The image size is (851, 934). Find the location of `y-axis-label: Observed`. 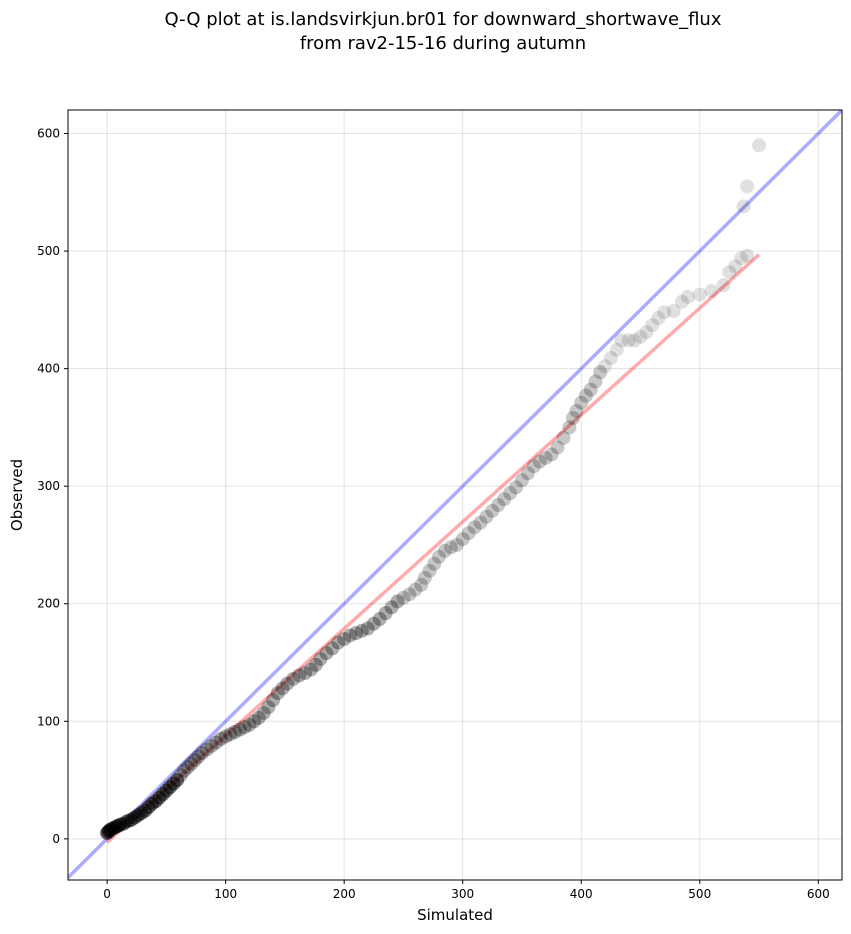

y-axis-label: Observed is located at coordinates (17, 495).